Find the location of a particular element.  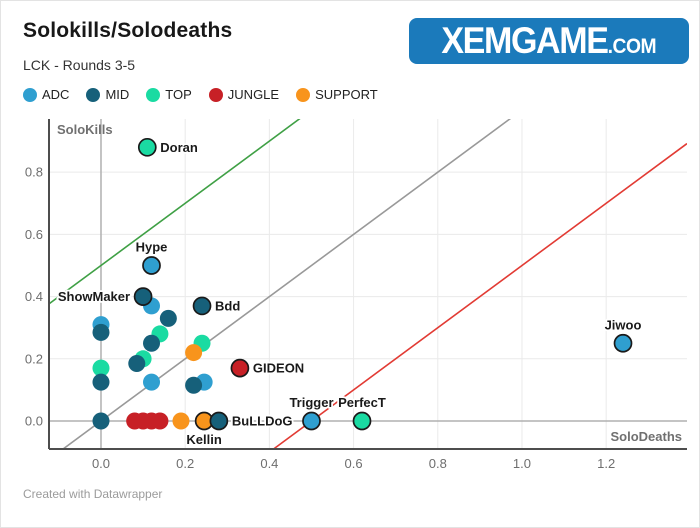

legend-label: ADC is located at coordinates (56, 94).